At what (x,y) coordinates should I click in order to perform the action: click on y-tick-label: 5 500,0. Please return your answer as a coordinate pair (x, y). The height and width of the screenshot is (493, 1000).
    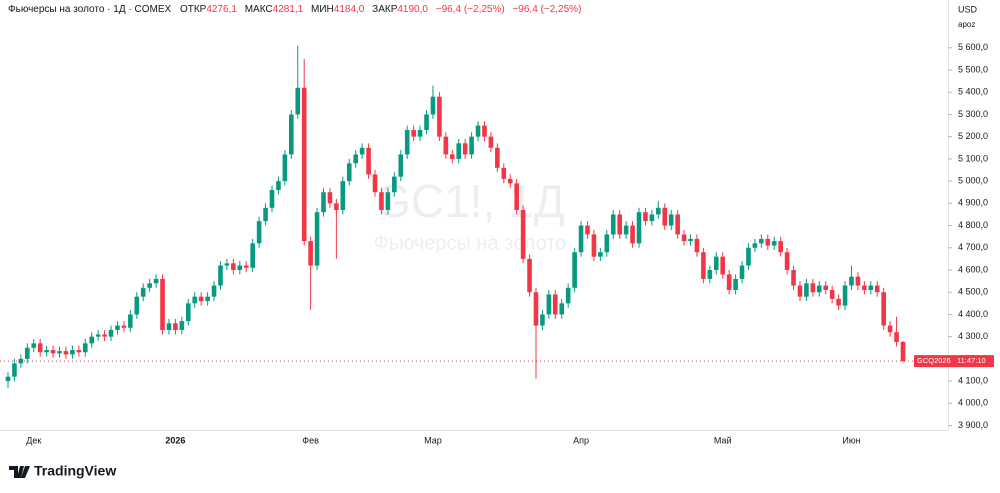
    Looking at the image, I should click on (973, 69).